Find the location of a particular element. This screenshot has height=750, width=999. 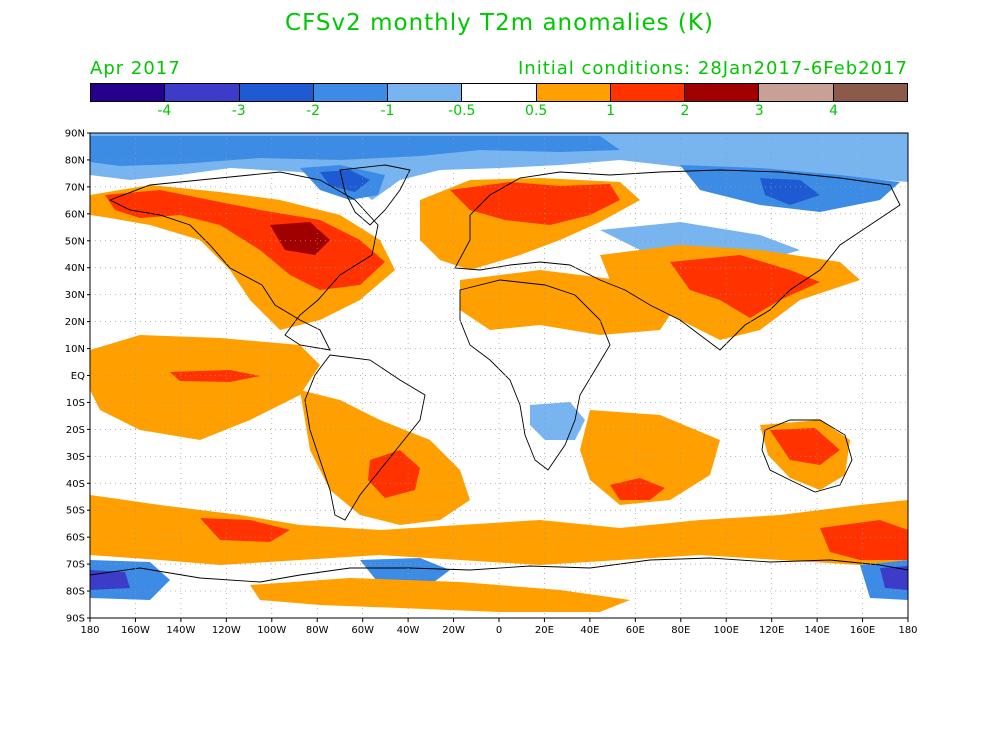

north-america-coast is located at coordinates (243, 261).